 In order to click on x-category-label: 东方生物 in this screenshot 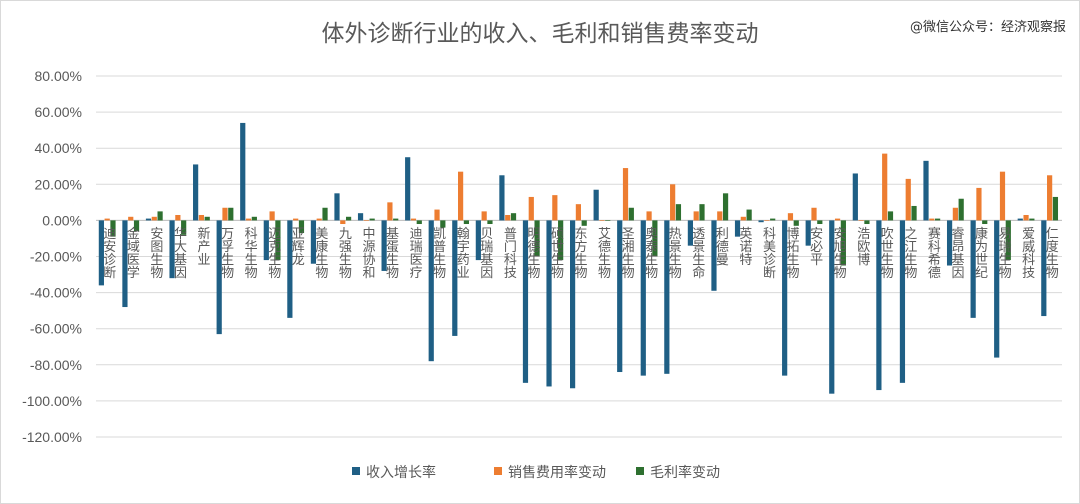, I will do `click(580, 252)`.